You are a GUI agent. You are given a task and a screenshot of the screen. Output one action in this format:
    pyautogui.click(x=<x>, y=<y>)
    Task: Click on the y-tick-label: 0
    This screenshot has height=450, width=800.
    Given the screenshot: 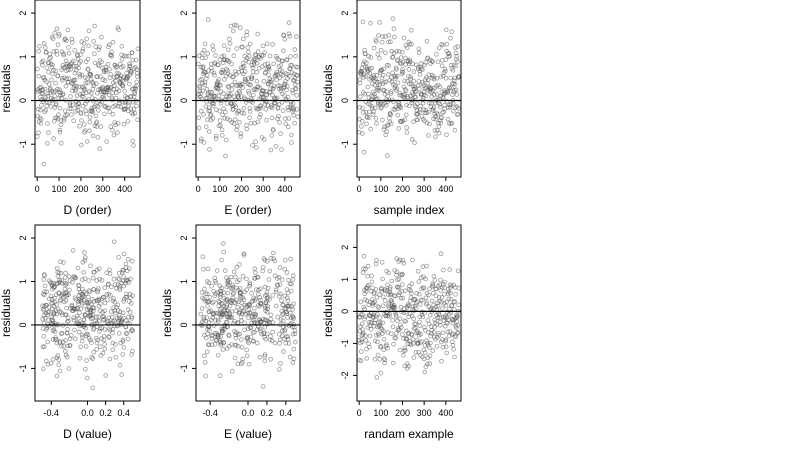 What is the action you would take?
    pyautogui.click(x=345, y=100)
    